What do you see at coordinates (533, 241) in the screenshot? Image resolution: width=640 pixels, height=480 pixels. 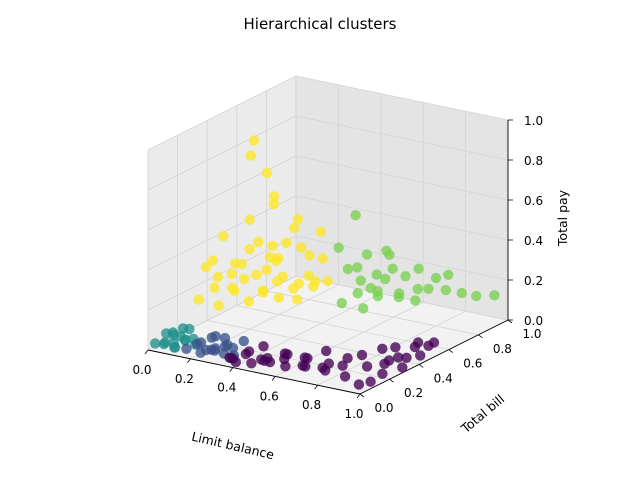 I see `z-tick-label: 0.4` at bounding box center [533, 241].